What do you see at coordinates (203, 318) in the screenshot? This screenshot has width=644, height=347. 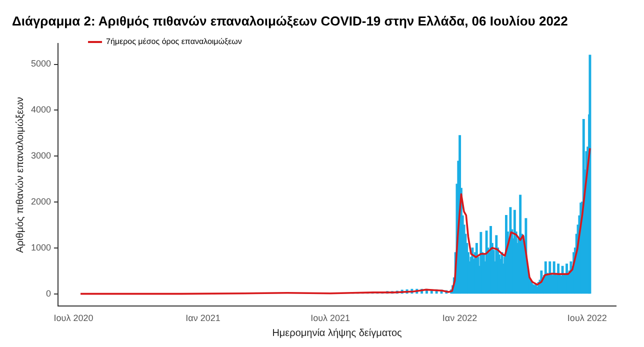 I see `x-tick-label: Ιαν 2021` at bounding box center [203, 318].